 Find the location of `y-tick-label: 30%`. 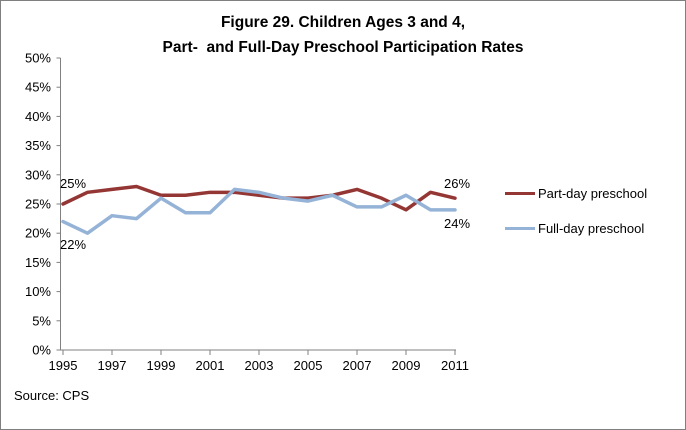

y-tick-label: 30% is located at coordinates (38, 174).